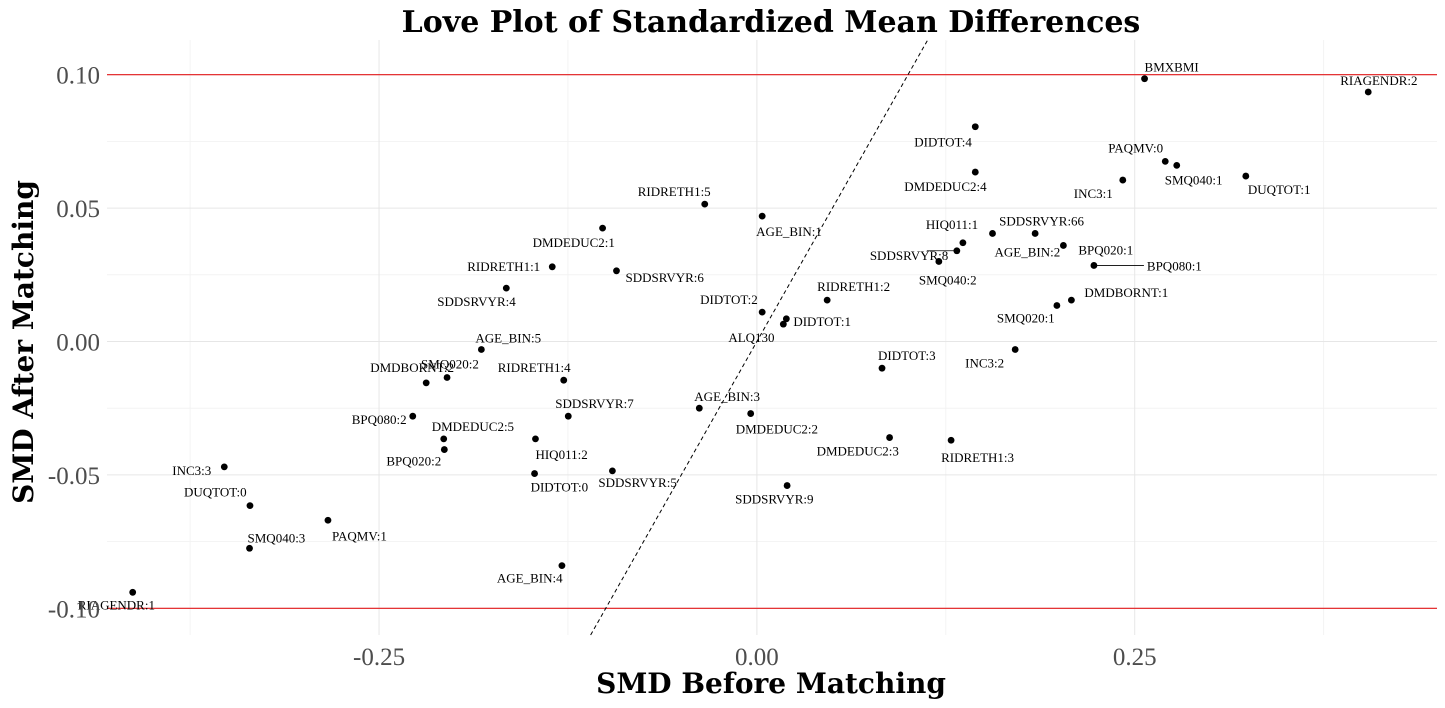 The width and height of the screenshot is (1445, 708). What do you see at coordinates (1279, 189) in the screenshot?
I see `point-label: DUQTOT:1` at bounding box center [1279, 189].